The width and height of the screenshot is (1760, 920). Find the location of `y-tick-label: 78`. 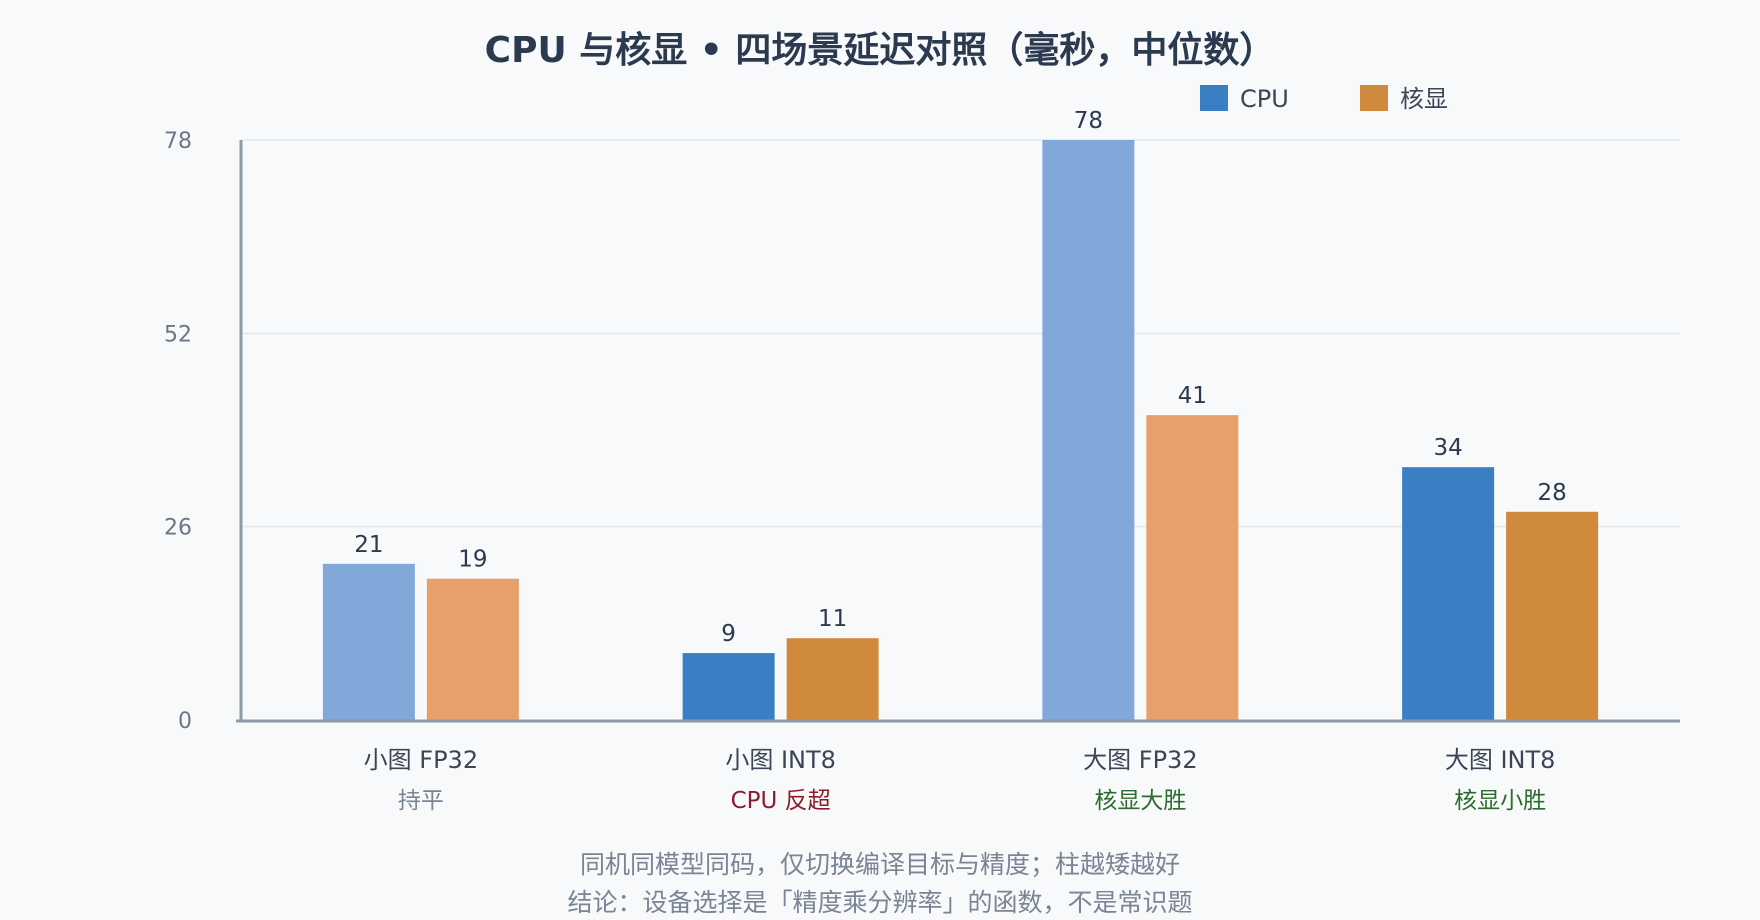

y-tick-label: 78 is located at coordinates (178, 141).